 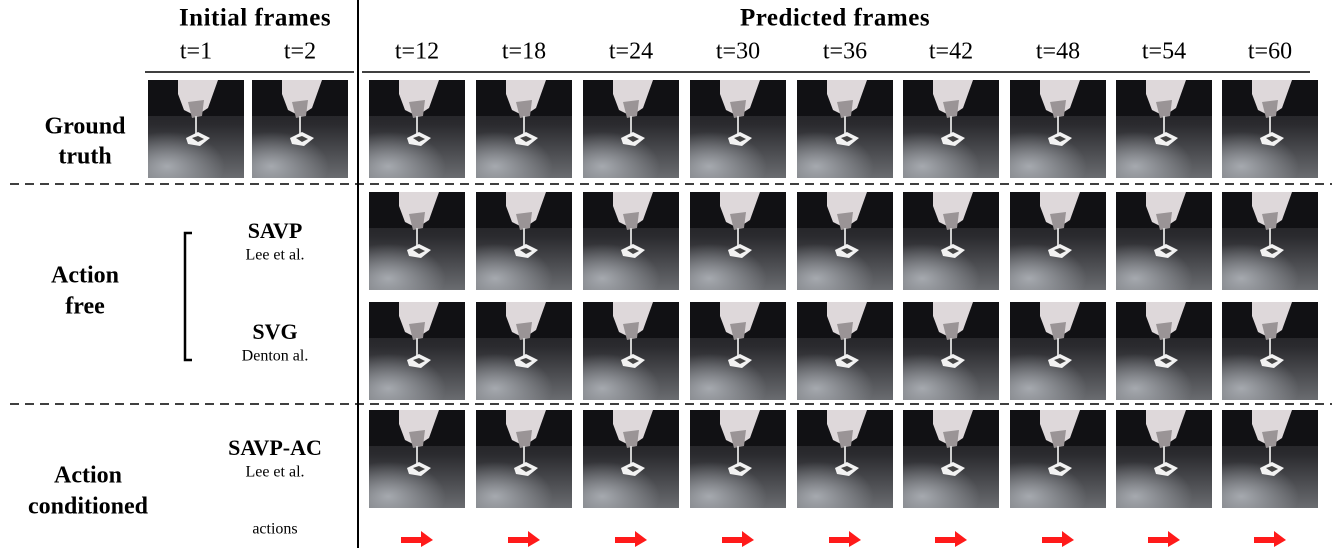 What do you see at coordinates (524, 52) in the screenshot?
I see `time-label: t=18` at bounding box center [524, 52].